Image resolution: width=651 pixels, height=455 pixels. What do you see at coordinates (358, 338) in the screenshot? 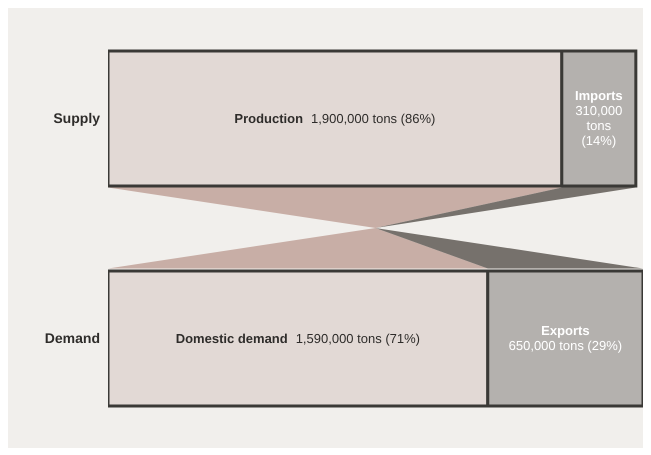
I see `data-label: 1,590,000 tons (71%)` at bounding box center [358, 338].